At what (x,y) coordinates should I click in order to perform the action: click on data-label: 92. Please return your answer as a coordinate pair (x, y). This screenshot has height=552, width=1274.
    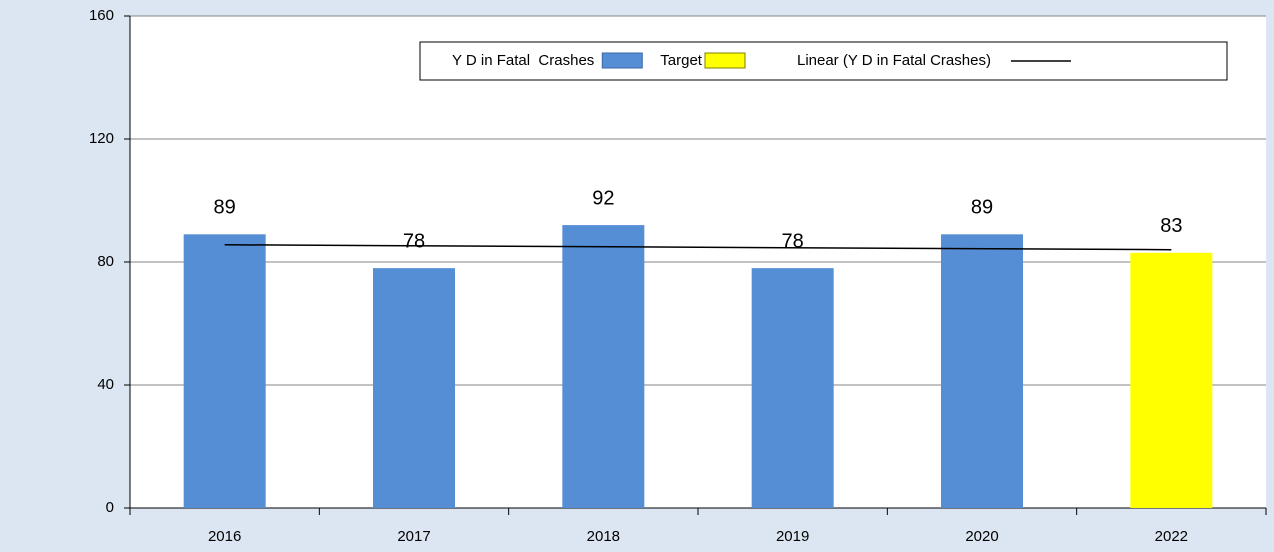
    Looking at the image, I should click on (603, 198).